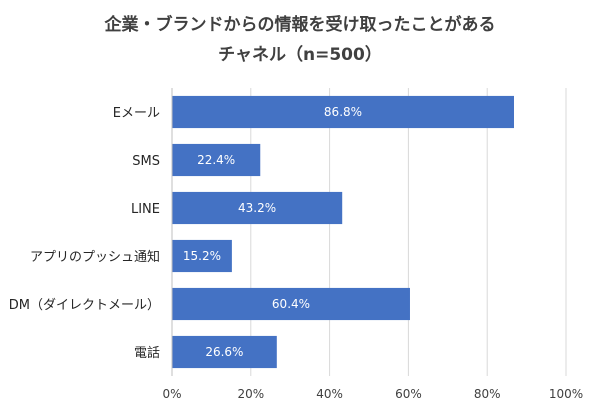  What do you see at coordinates (300, 55) in the screenshot?
I see `chart-title-line-2: チャネル（n=500）` at bounding box center [300, 55].